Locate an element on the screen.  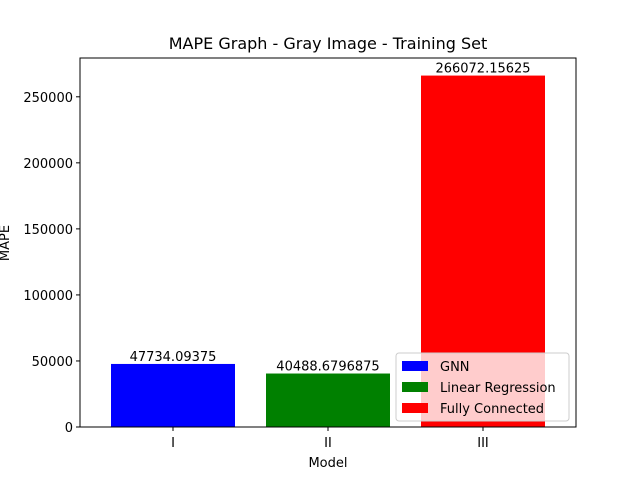
x-tick-label-I: I is located at coordinates (173, 443).